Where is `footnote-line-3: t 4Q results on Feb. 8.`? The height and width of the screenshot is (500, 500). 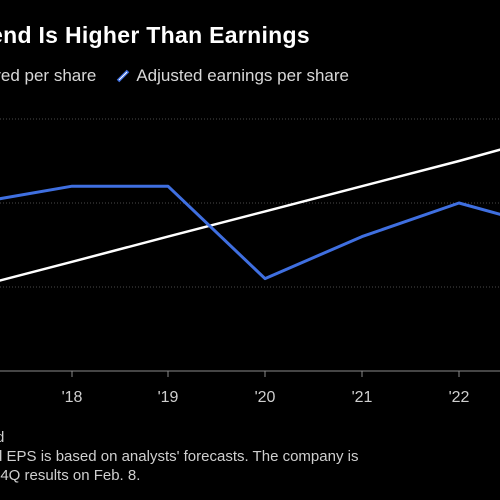
footnote-line-3: t 4Q results on Feb. 8. is located at coordinates (70, 475).